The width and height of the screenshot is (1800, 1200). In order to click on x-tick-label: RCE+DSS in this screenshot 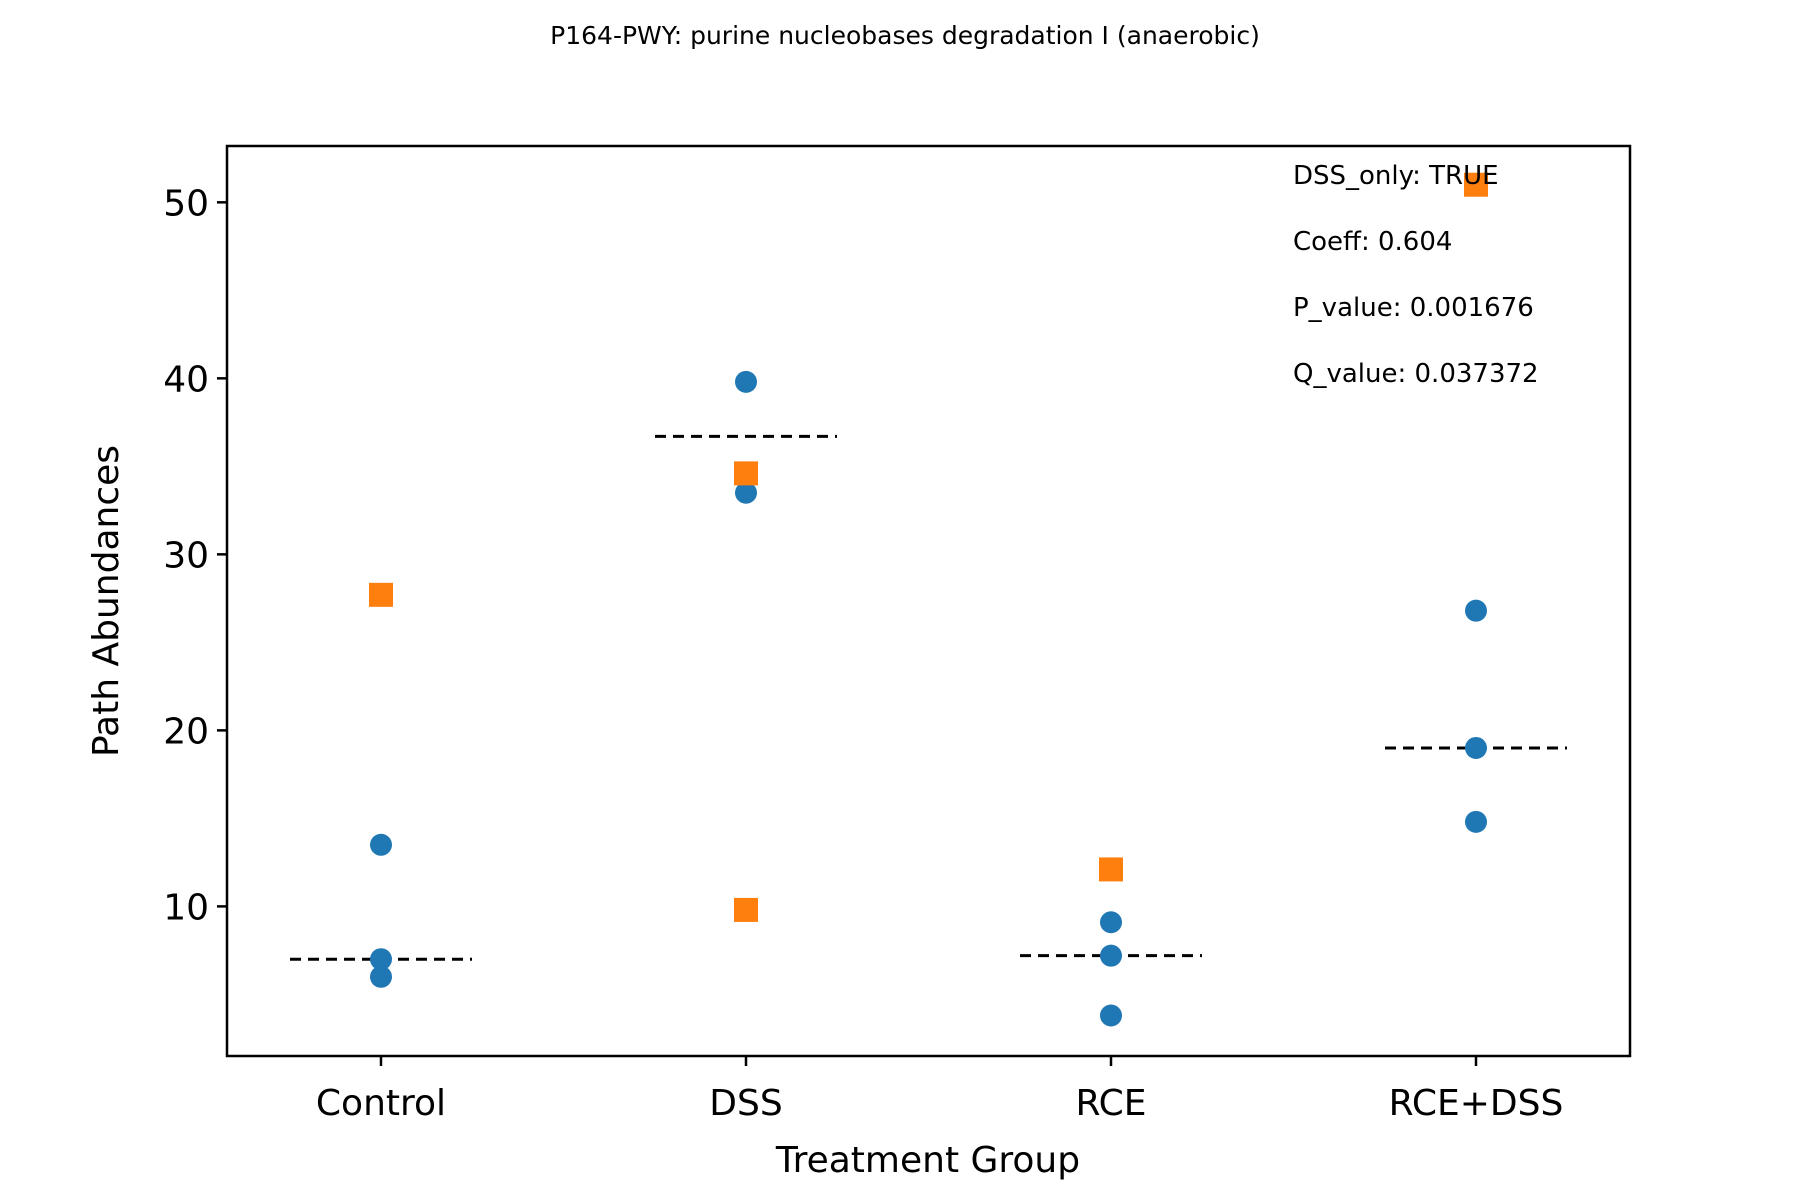, I will do `click(1476, 1103)`.